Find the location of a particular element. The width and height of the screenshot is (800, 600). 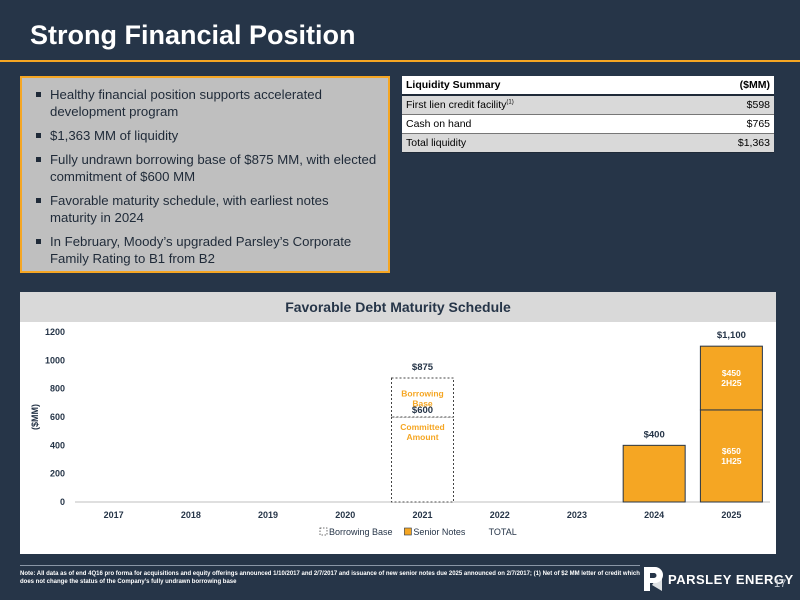

table-row-total: Total liquidity $1,363 is located at coordinates (588, 143).